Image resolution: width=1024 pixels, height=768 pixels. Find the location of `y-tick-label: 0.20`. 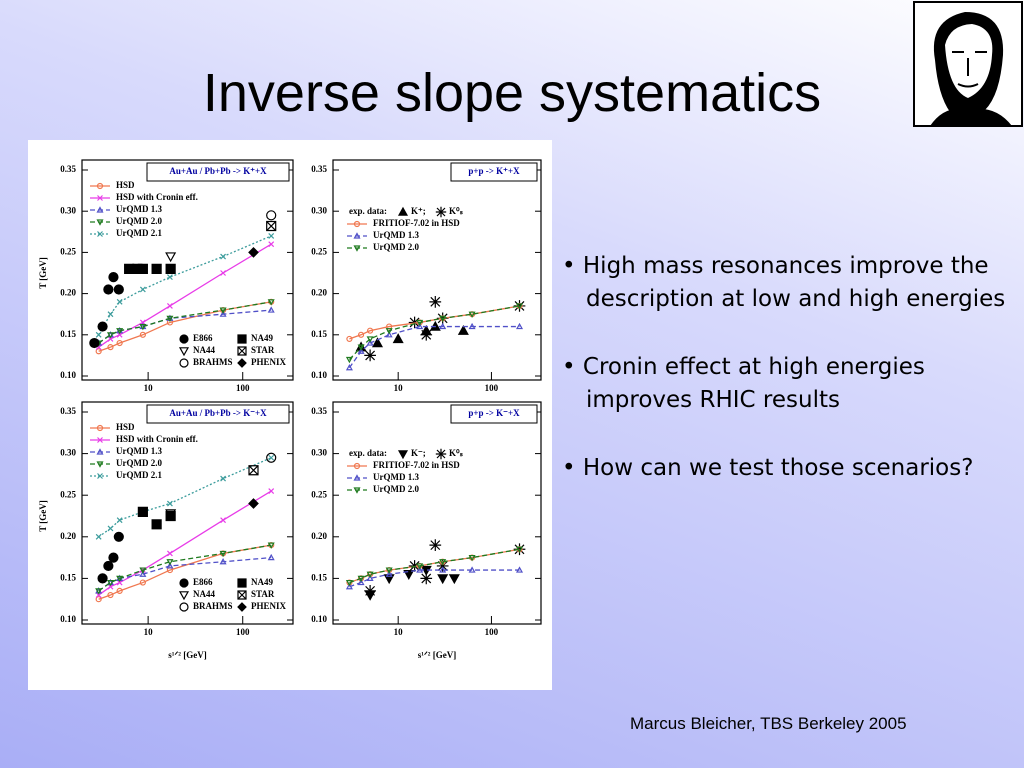

y-tick-label: 0.20 is located at coordinates (319, 293).